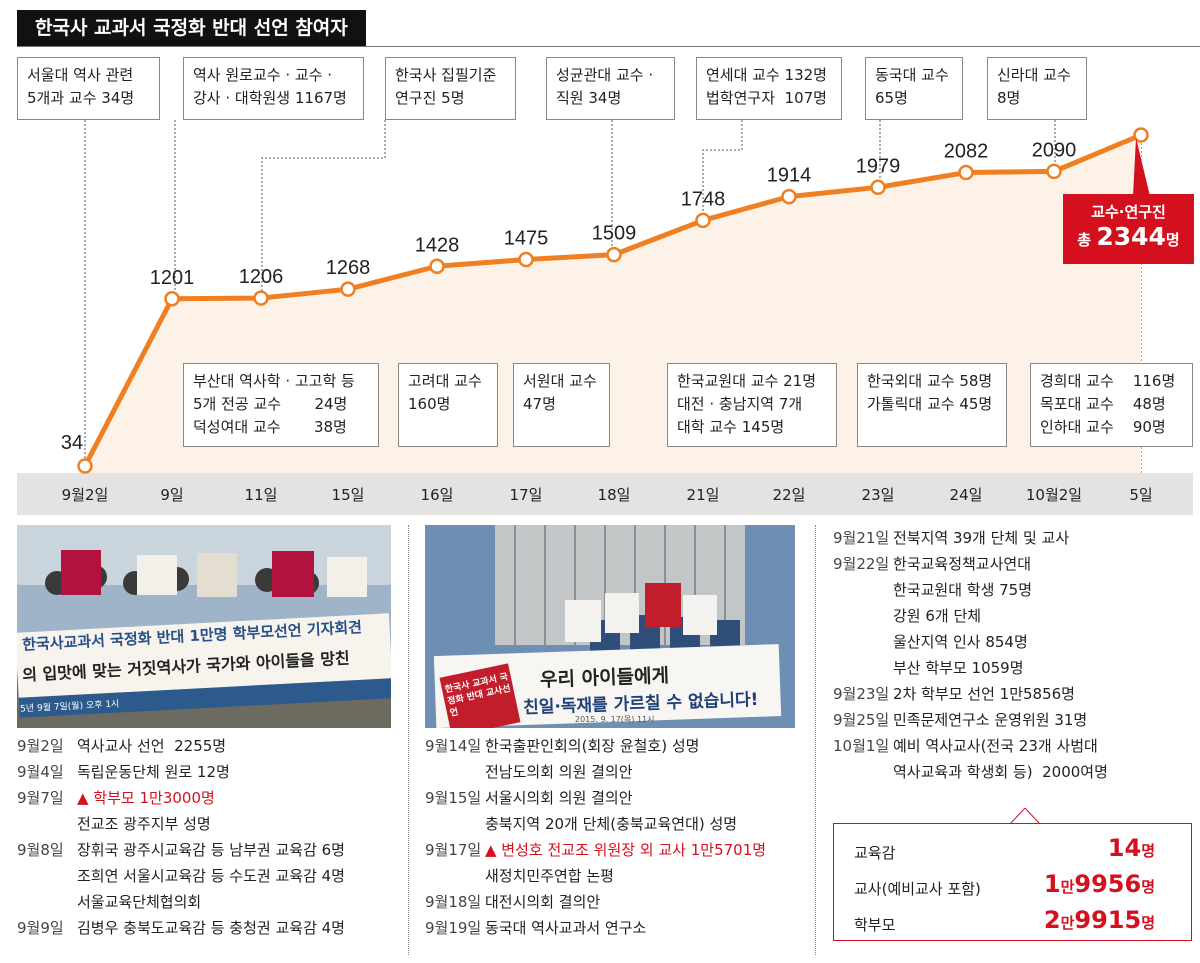 Image resolution: width=1200 pixels, height=963 pixels. What do you see at coordinates (40, 772) in the screenshot?
I see `timeline-date: 9월4일` at bounding box center [40, 772].